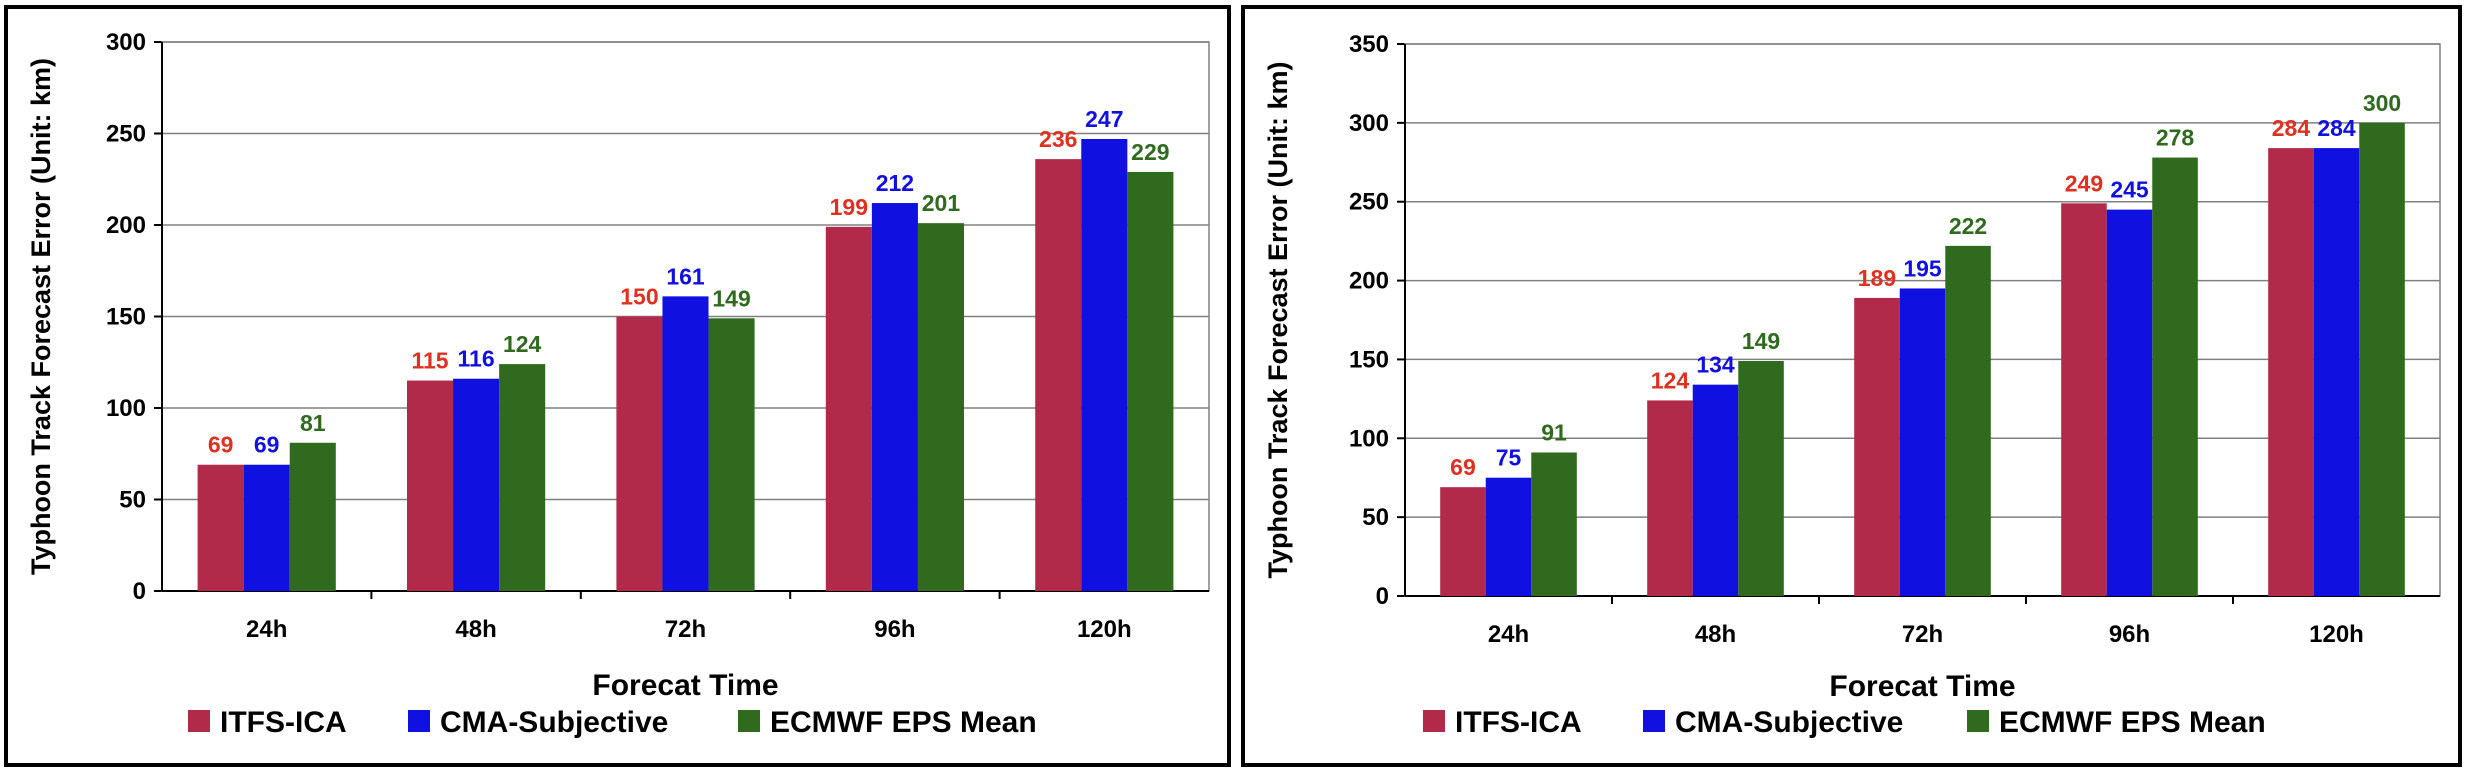 The height and width of the screenshot is (774, 2466). What do you see at coordinates (2382, 103) in the screenshot?
I see `data-label: 300` at bounding box center [2382, 103].